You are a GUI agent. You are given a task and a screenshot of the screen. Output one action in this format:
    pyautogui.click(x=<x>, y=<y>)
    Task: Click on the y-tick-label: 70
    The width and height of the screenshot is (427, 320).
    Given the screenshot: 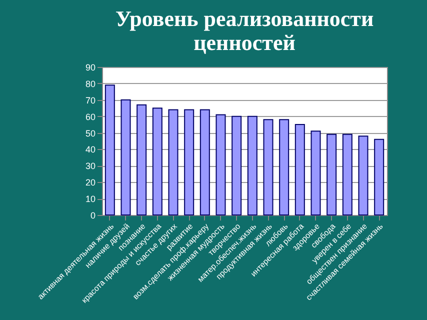 What is the action you would take?
    pyautogui.click(x=90, y=100)
    